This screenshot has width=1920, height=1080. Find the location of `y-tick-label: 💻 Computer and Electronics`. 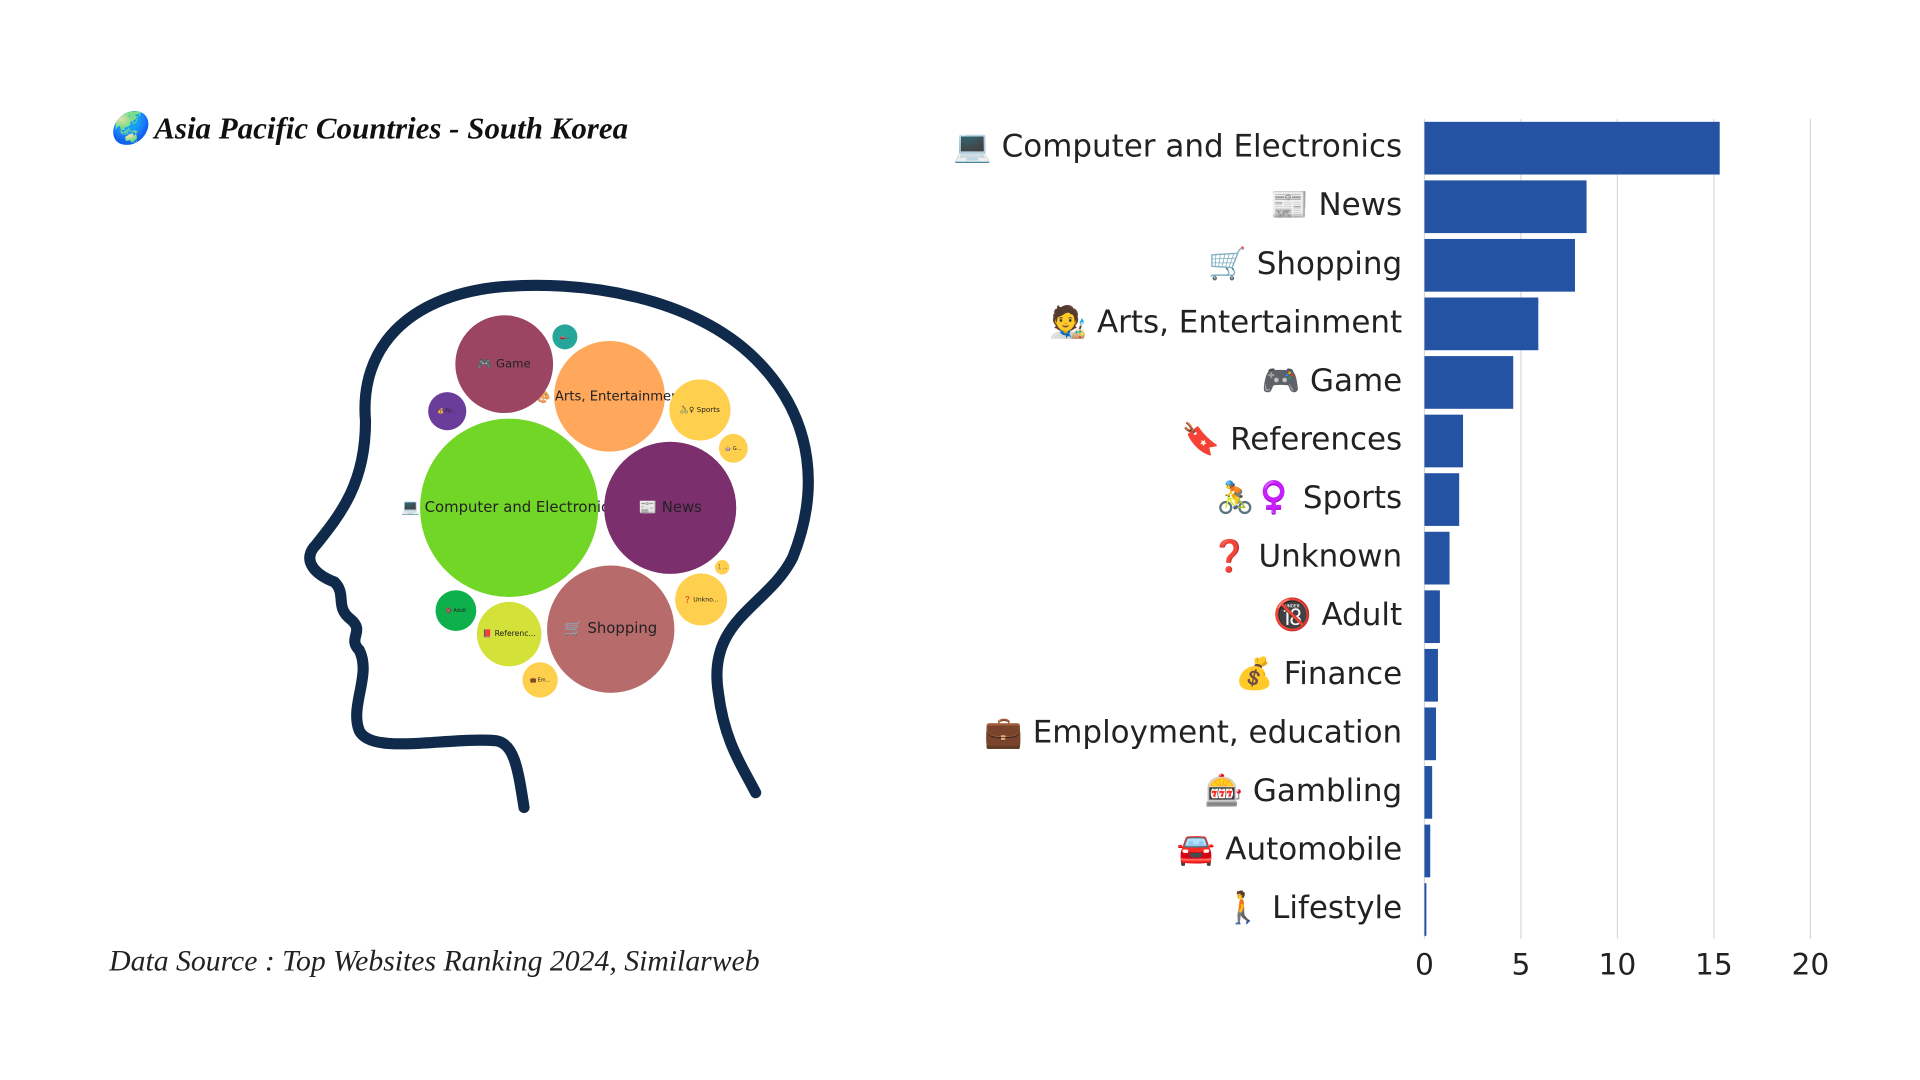

y-tick-label: 💻 Computer and Electronics is located at coordinates (1177, 147).